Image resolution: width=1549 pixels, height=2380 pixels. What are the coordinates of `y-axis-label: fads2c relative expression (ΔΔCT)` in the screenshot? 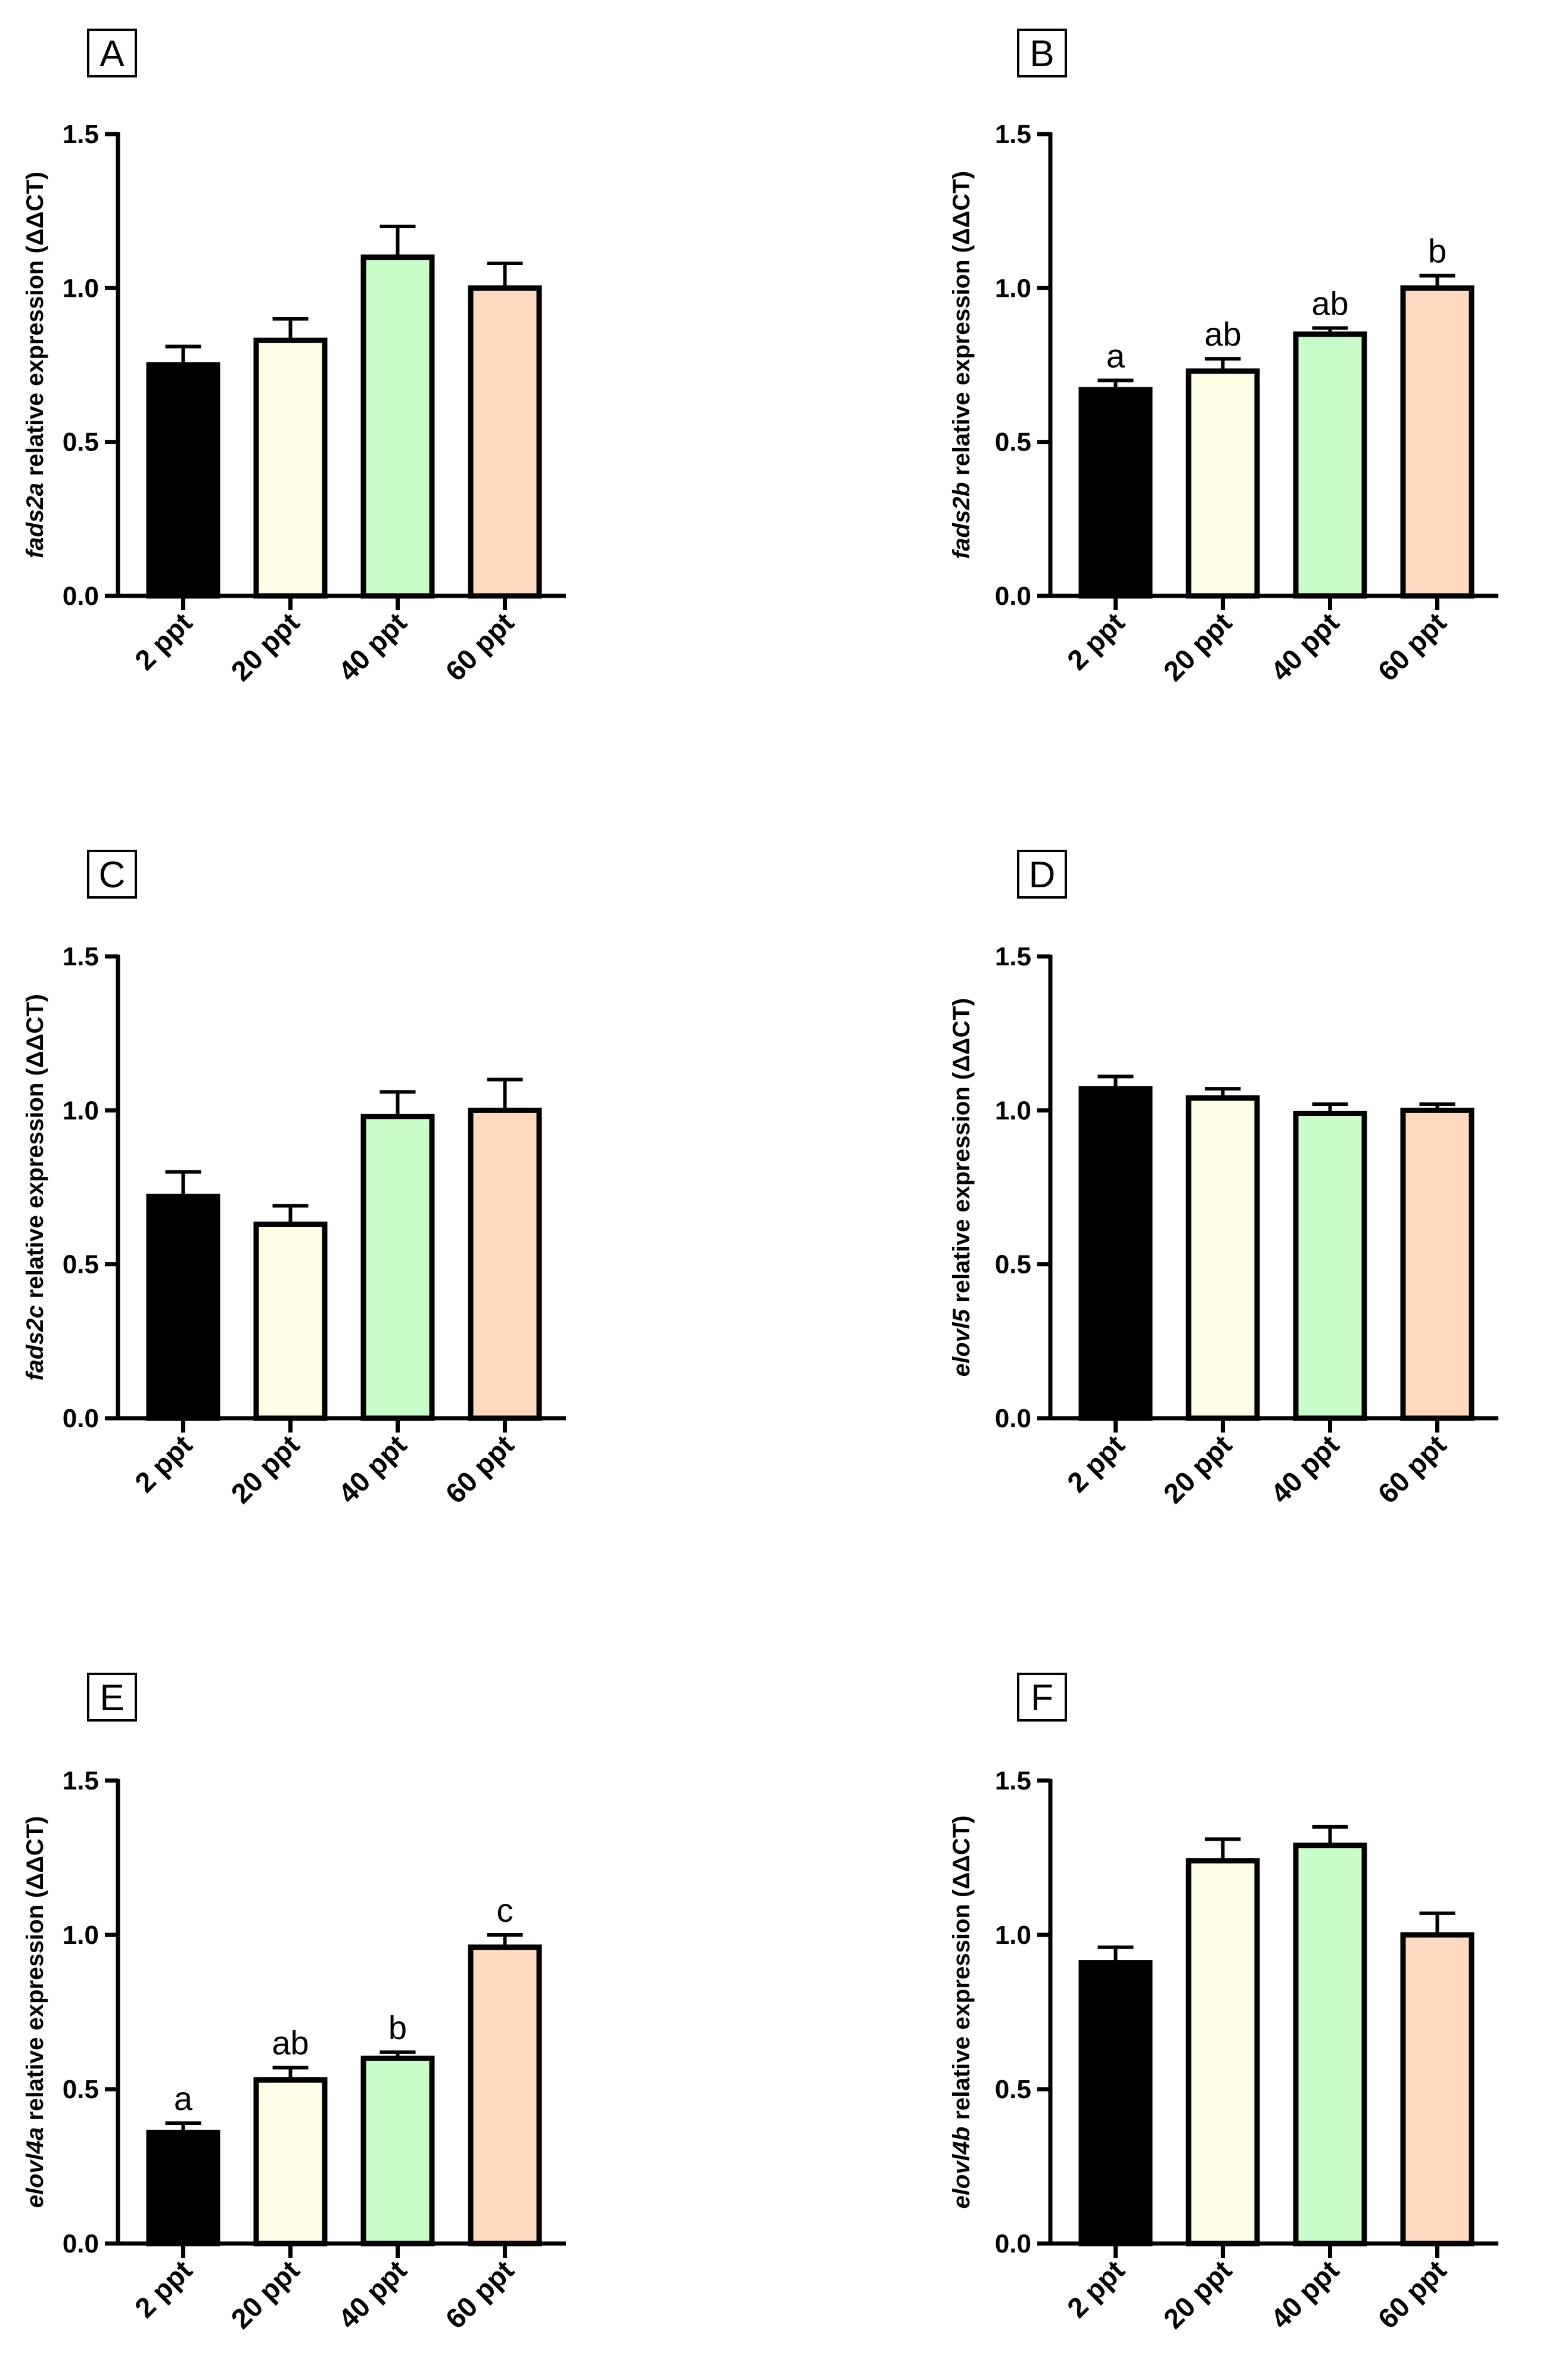 It's located at (35, 1187).